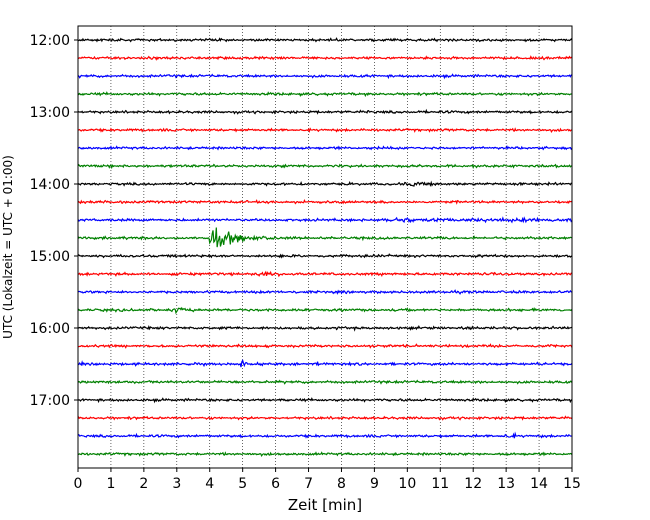 The image size is (650, 520). What do you see at coordinates (325, 76) in the screenshot?
I see `trace-12:30` at bounding box center [325, 76].